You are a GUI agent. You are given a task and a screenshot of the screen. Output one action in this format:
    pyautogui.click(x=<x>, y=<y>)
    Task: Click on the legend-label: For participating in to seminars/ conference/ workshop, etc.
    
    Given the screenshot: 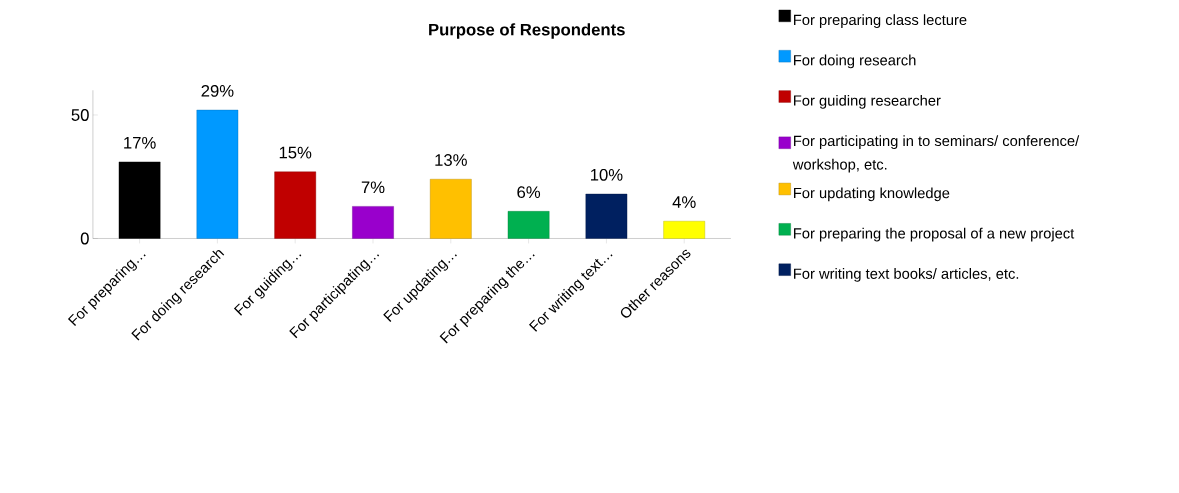 What is the action you would take?
    pyautogui.click(x=936, y=154)
    